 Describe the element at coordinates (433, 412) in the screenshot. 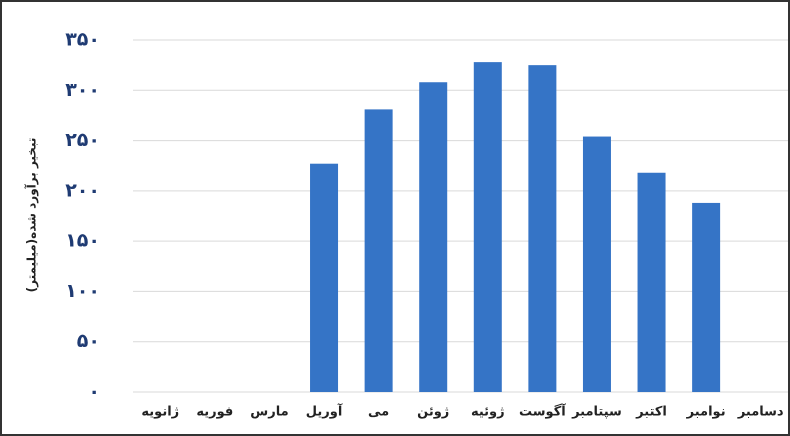

I see `x-tick-label: ژوئن` at that location.